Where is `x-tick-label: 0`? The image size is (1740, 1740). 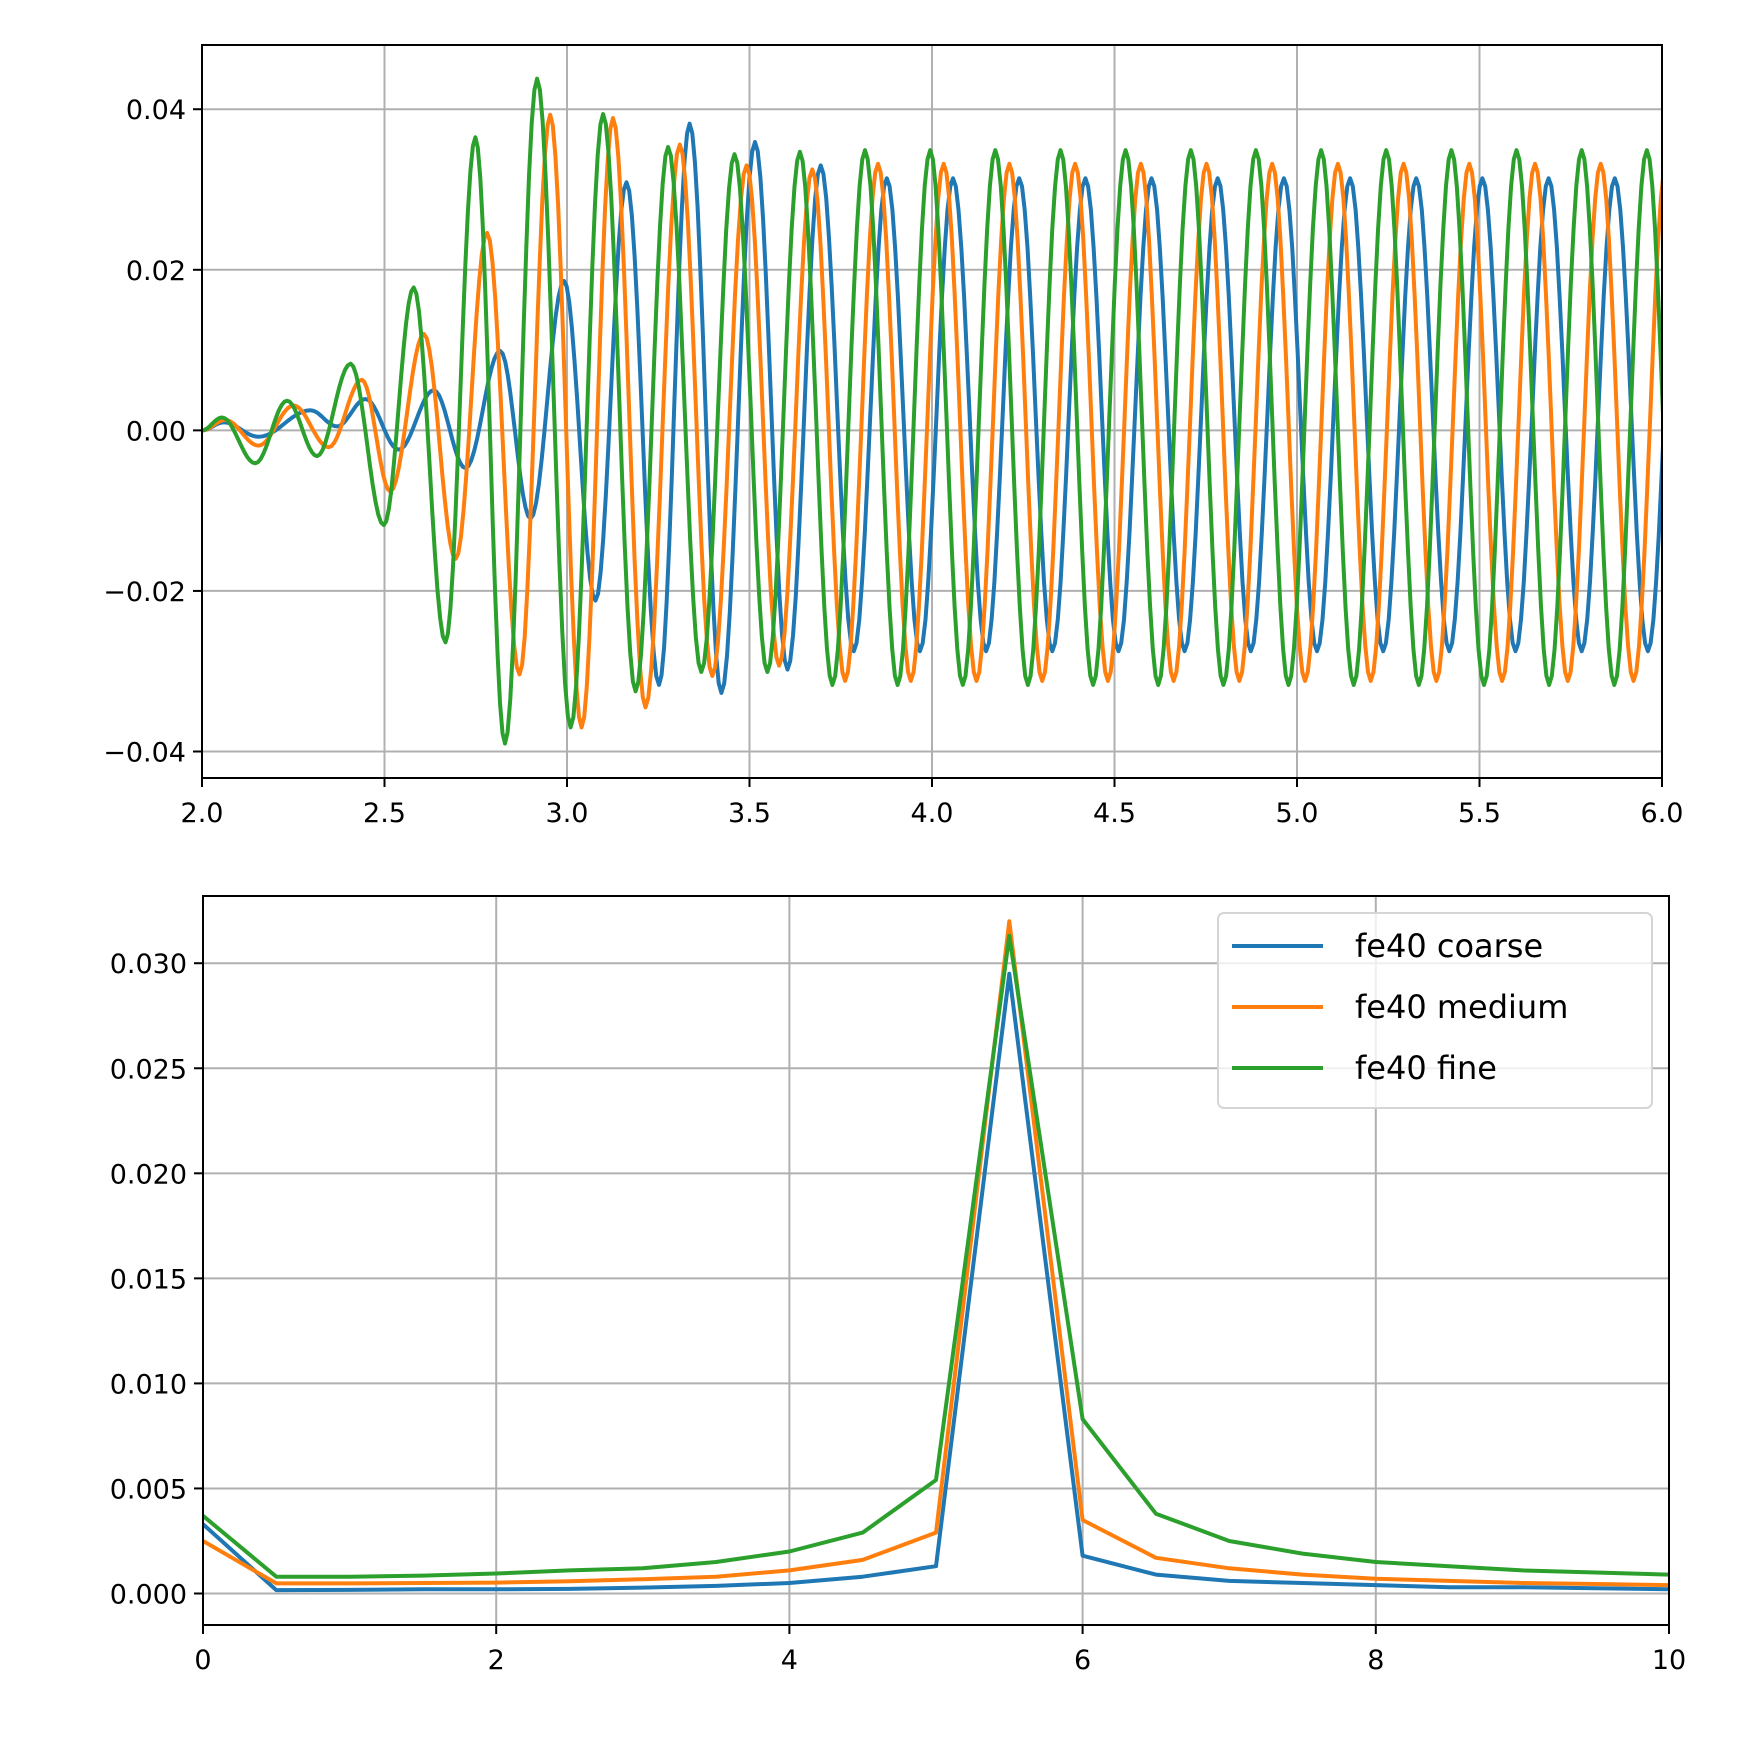 x-tick-label: 0 is located at coordinates (202, 1660).